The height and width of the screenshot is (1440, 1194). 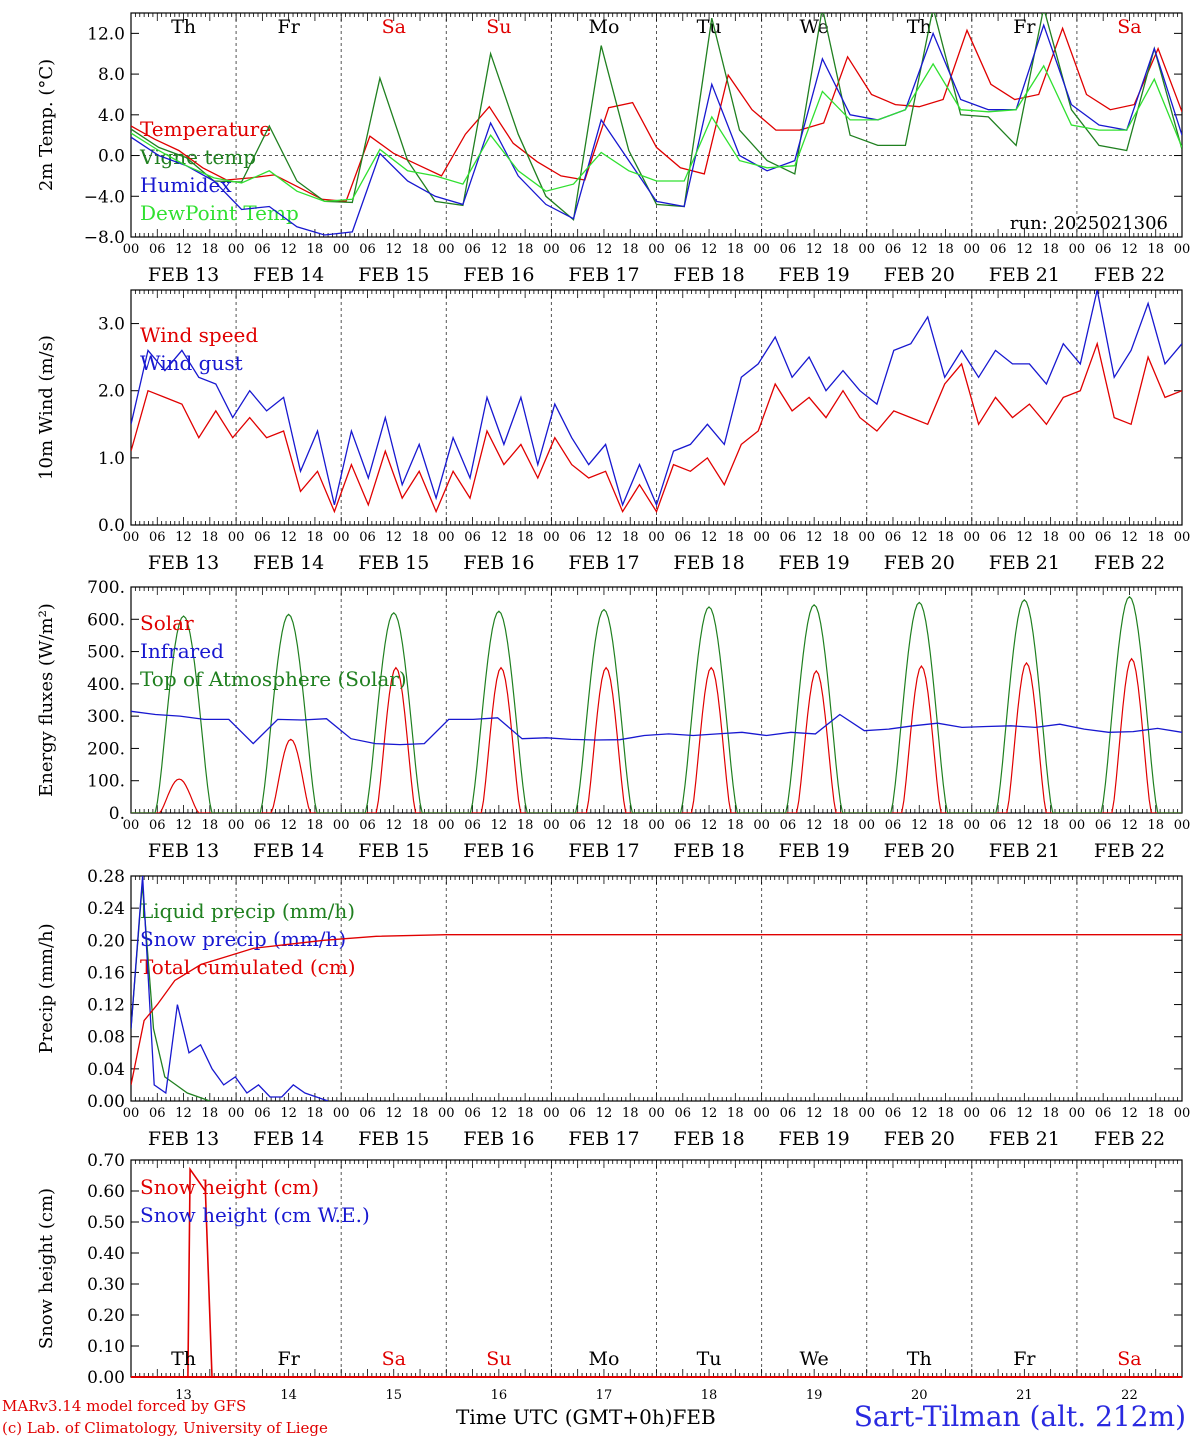 What do you see at coordinates (656, 1010) in the screenshot?
I see `series-total-cumulated-cm-` at bounding box center [656, 1010].